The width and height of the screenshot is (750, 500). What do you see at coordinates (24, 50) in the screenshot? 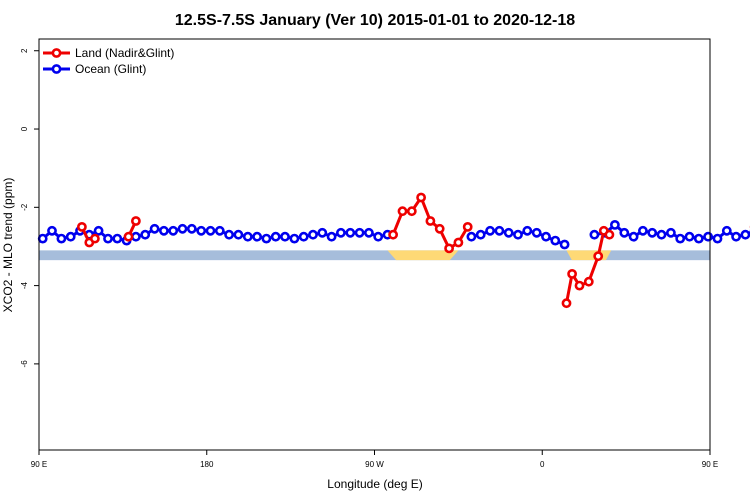
I see `y-tick-label: 2` at bounding box center [24, 50].